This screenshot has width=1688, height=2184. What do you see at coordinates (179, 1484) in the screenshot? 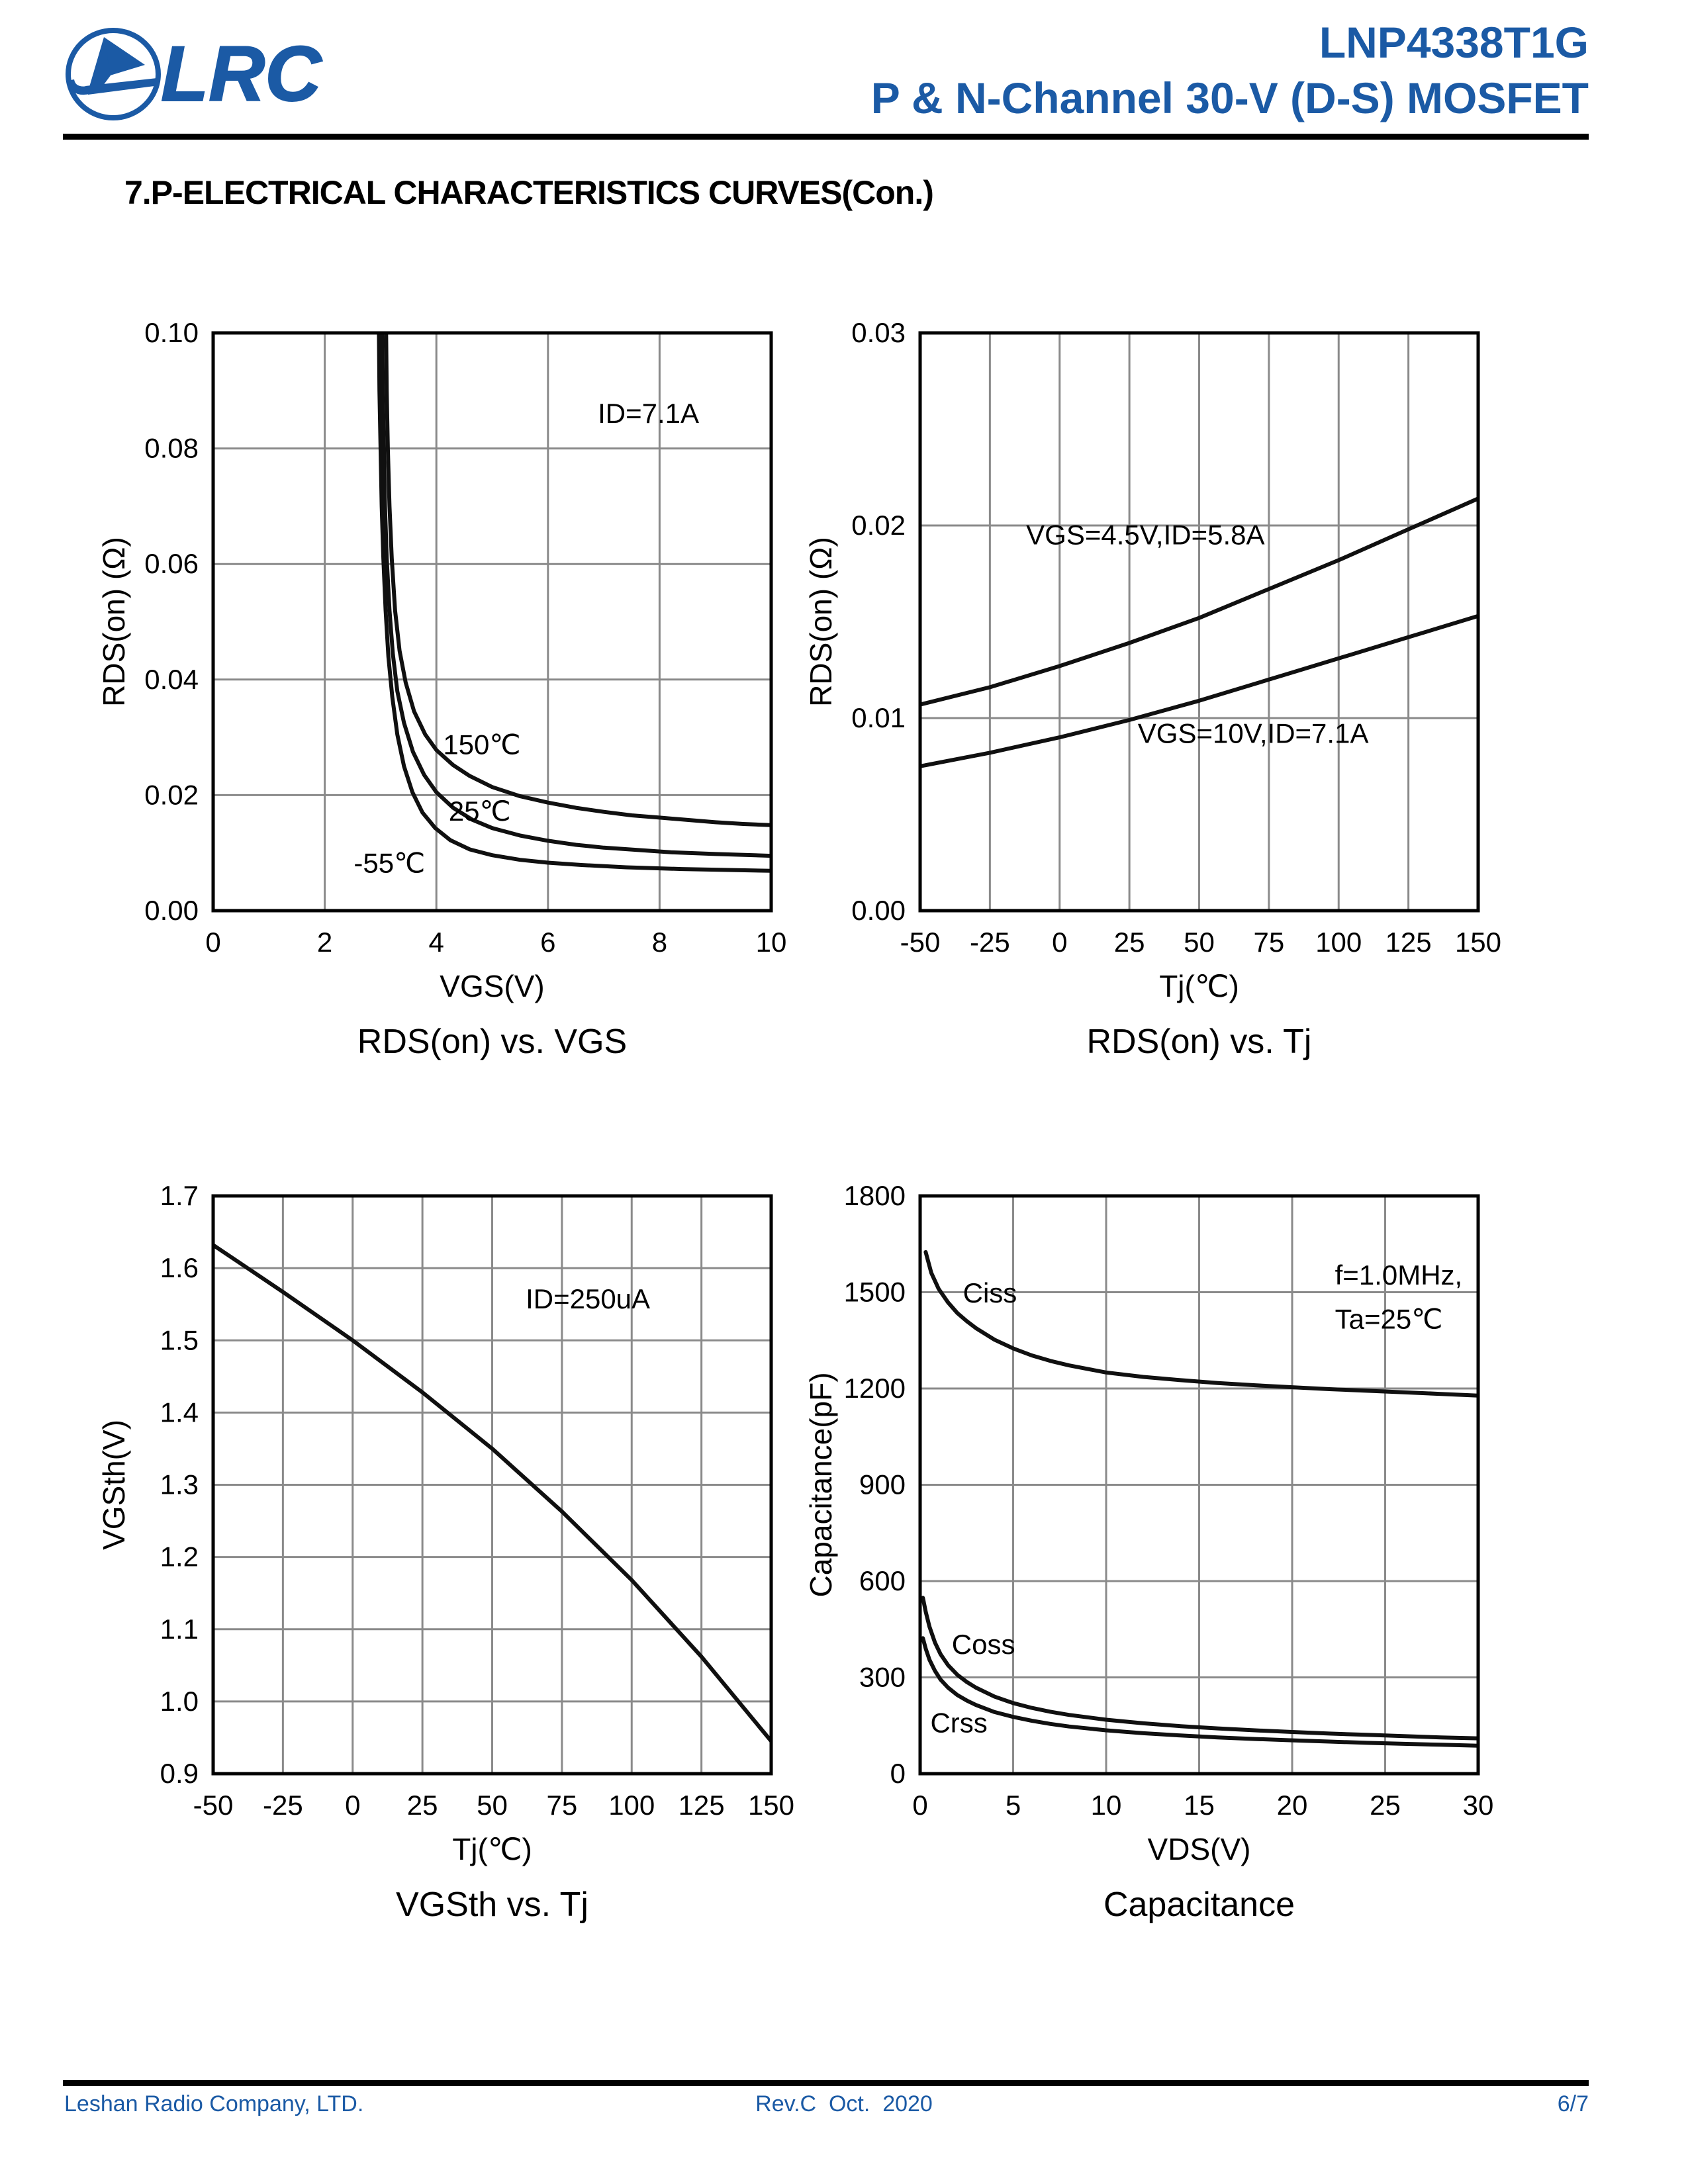
I see `y-tick-label: 1.3` at bounding box center [179, 1484].